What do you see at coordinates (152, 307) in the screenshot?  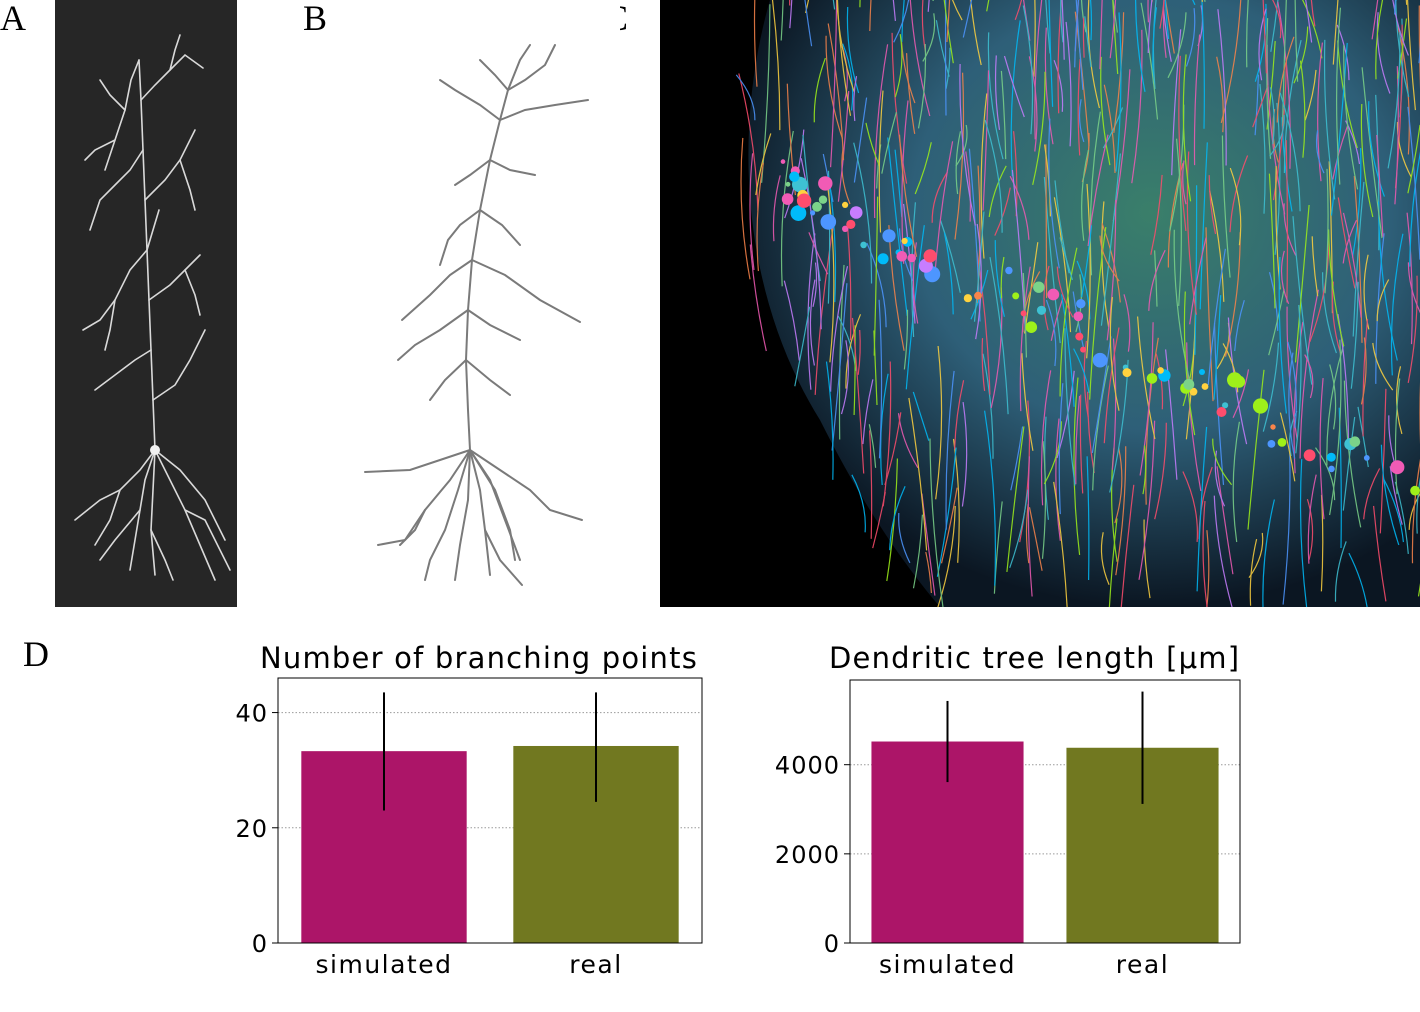 I see `neuron-render-drawing` at bounding box center [152, 307].